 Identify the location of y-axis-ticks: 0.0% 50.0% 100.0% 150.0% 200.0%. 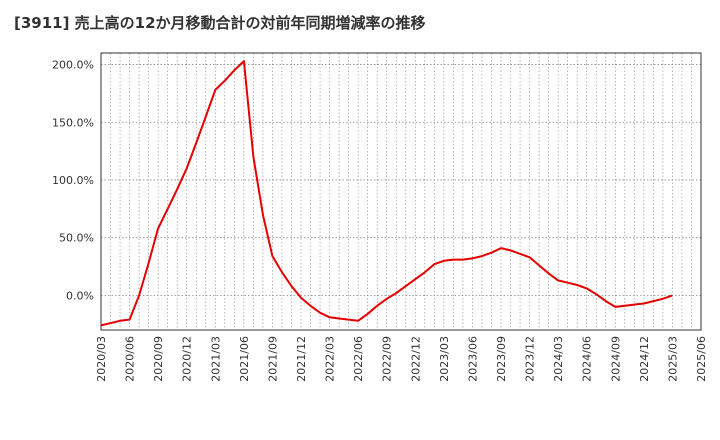
(73, 181).